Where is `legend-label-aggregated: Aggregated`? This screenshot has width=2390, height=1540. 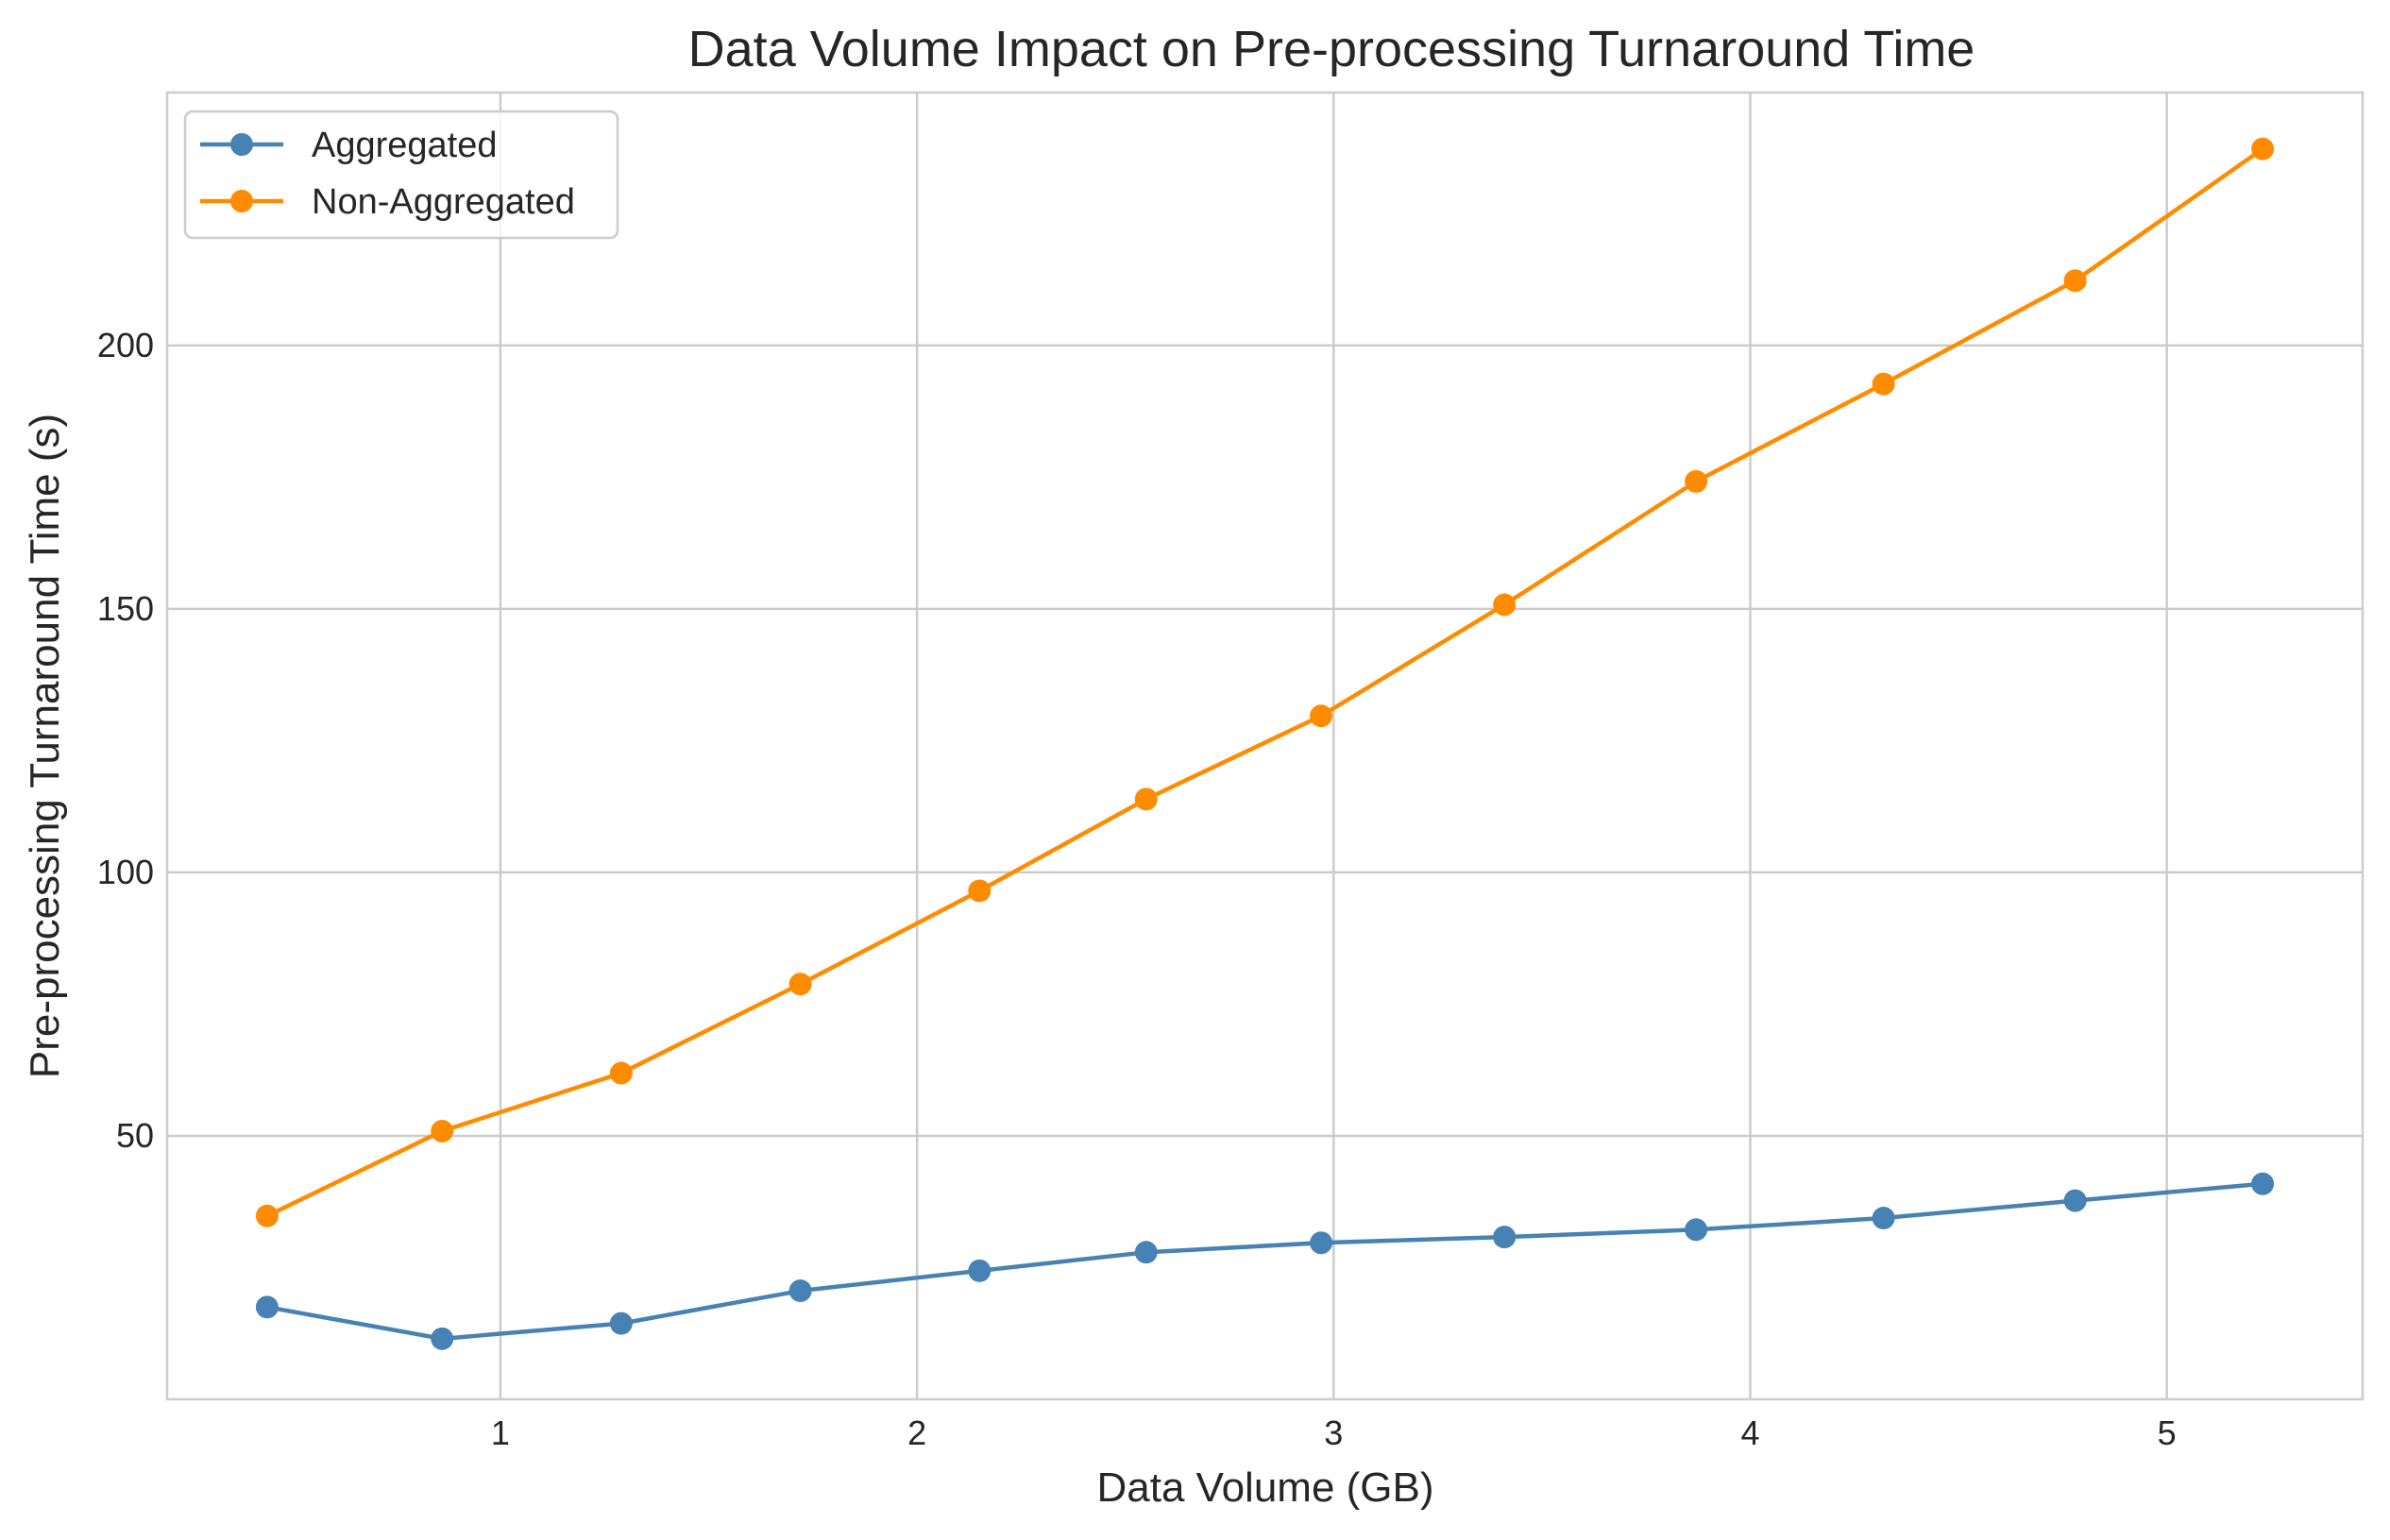 legend-label-aggregated: Aggregated is located at coordinates (405, 145).